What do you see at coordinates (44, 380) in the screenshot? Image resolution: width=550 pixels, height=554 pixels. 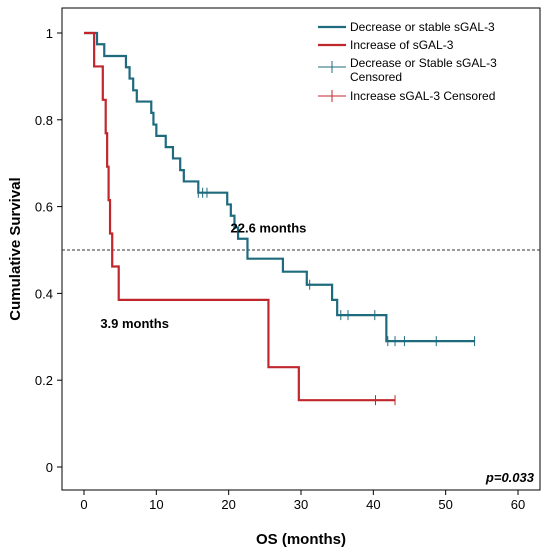 I see `y-tick-label: 0.2` at bounding box center [44, 380].